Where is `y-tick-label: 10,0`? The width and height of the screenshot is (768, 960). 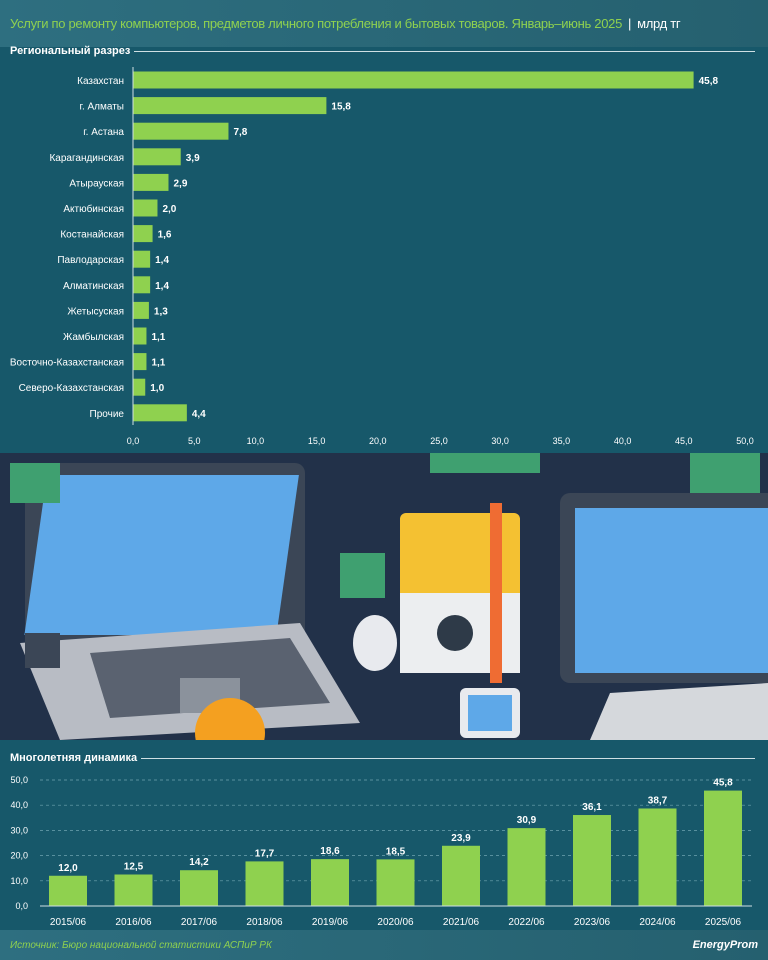
y-tick-label: 10,0 is located at coordinates (19, 881).